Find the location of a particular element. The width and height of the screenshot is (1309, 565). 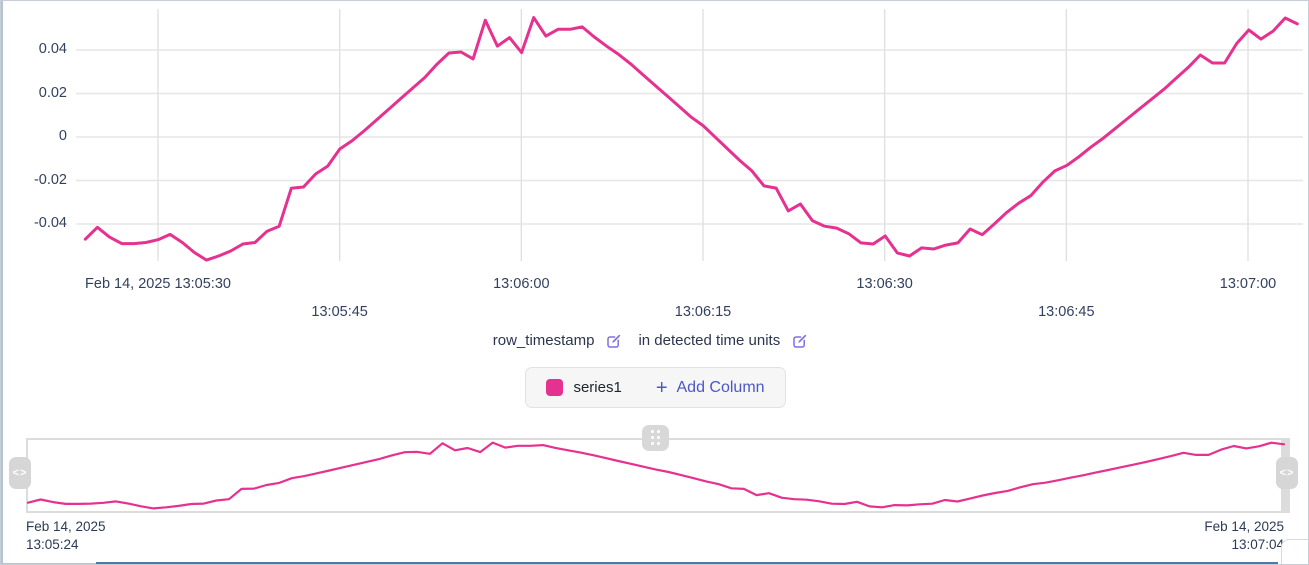

bottom-edge-pale is located at coordinates (49, 563).